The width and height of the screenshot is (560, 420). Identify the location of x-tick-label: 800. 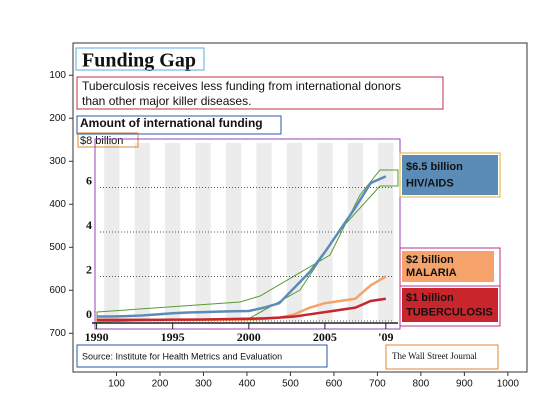
(421, 384).